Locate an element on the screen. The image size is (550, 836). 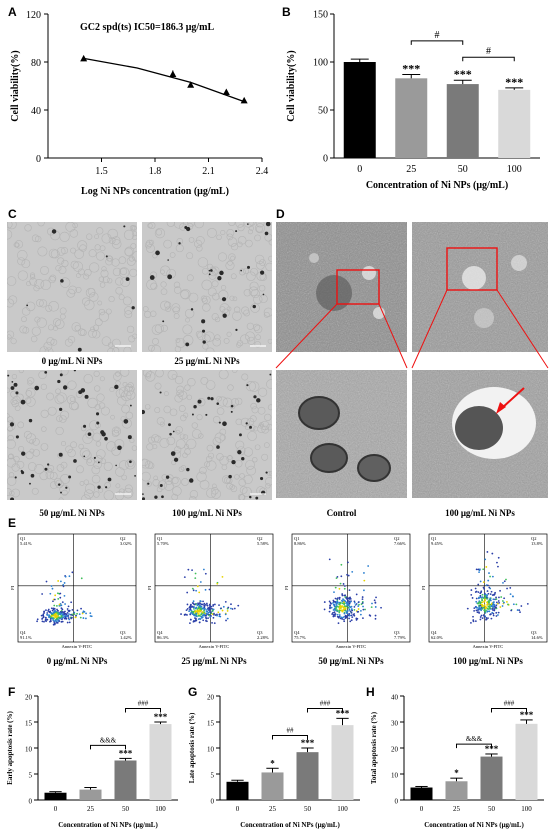
bar-xtick-label: 50 is located at coordinates (308, 809).